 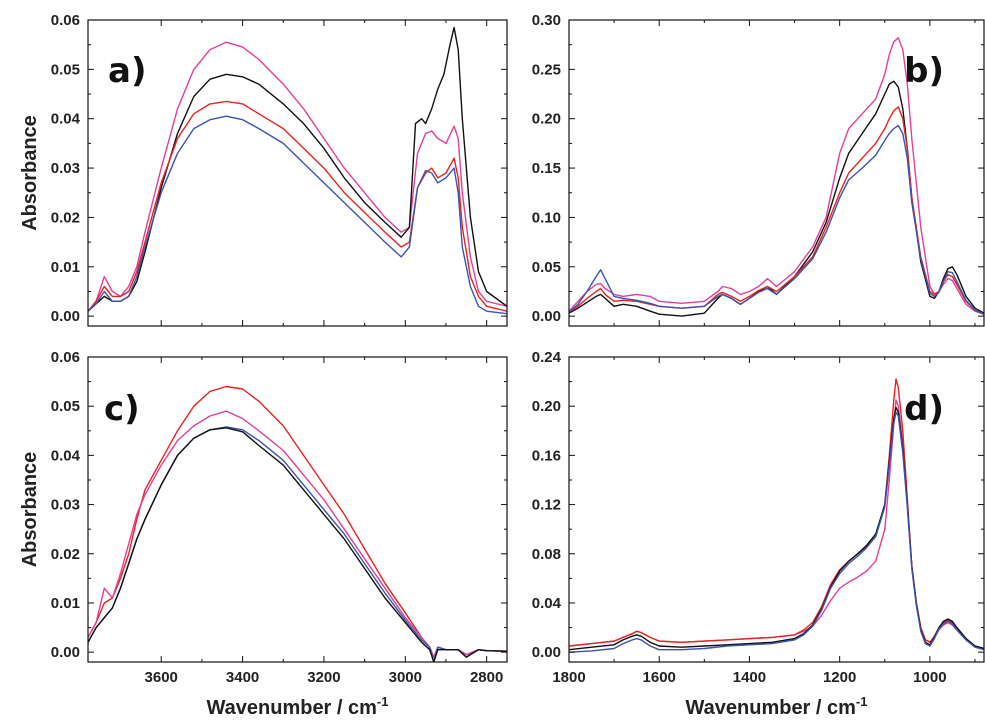 I want to click on y-tick-label: 0.30, so click(x=546, y=20).